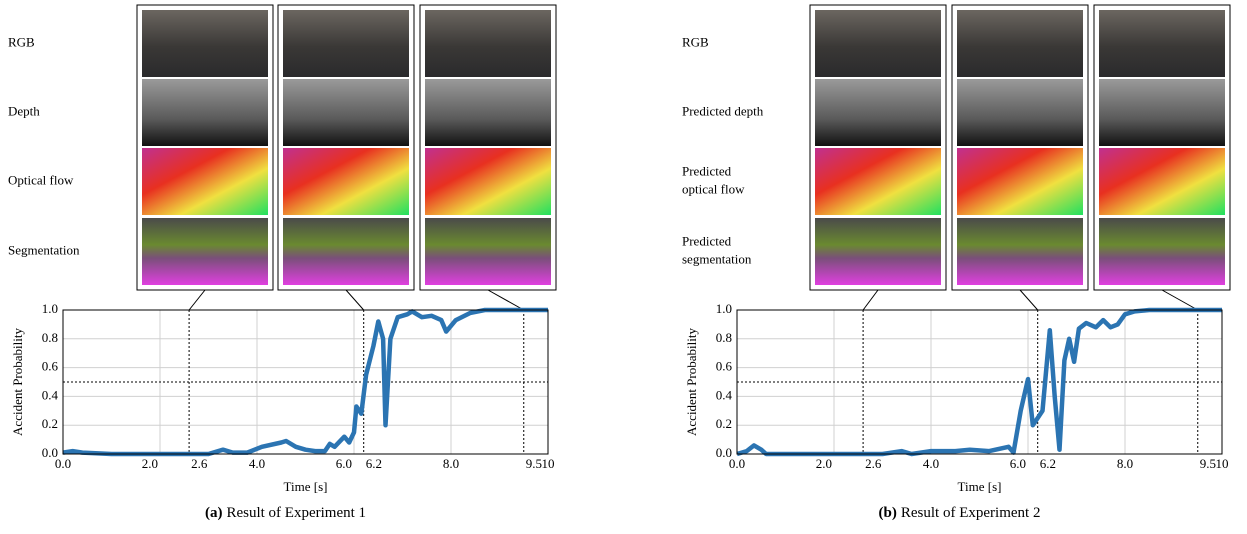 This screenshot has height=534, width=1247. I want to click on row-label: Optical flow, so click(41, 179).